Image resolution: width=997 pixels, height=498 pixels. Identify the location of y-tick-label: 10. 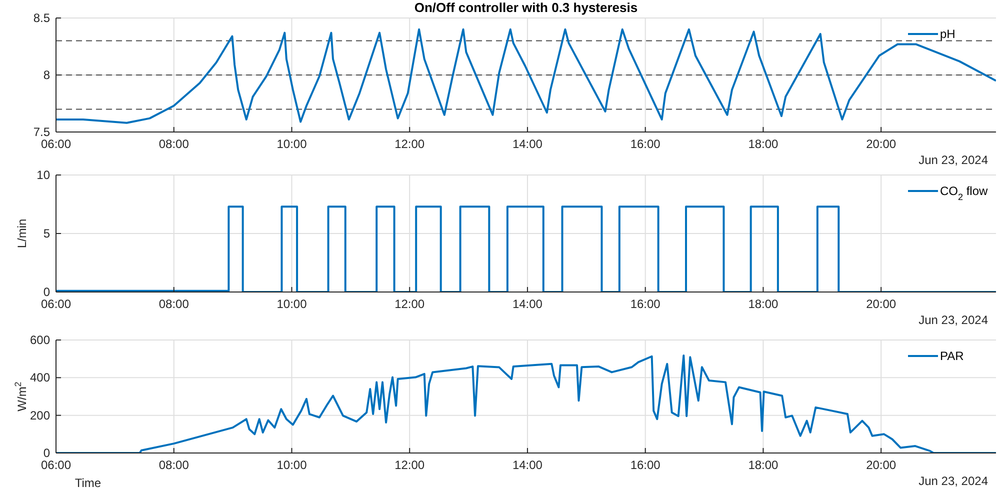
(43, 175).